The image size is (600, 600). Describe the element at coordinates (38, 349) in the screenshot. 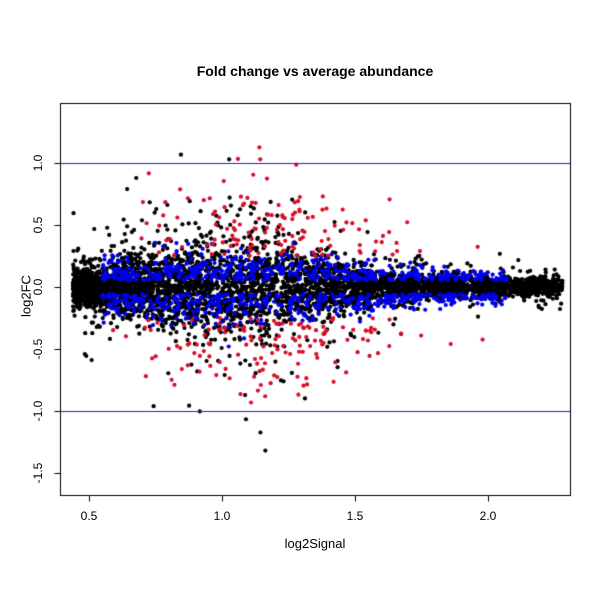

I see `y-tick-label: -0.5` at that location.